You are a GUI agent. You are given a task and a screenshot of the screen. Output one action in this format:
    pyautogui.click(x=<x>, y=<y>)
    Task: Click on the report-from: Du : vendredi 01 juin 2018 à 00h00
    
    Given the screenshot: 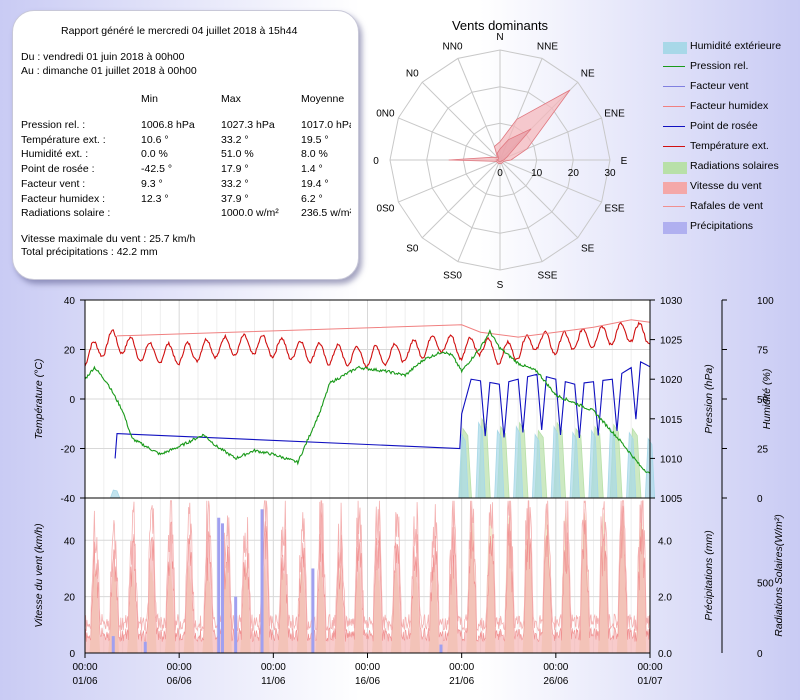 What is the action you would take?
    pyautogui.click(x=103, y=57)
    